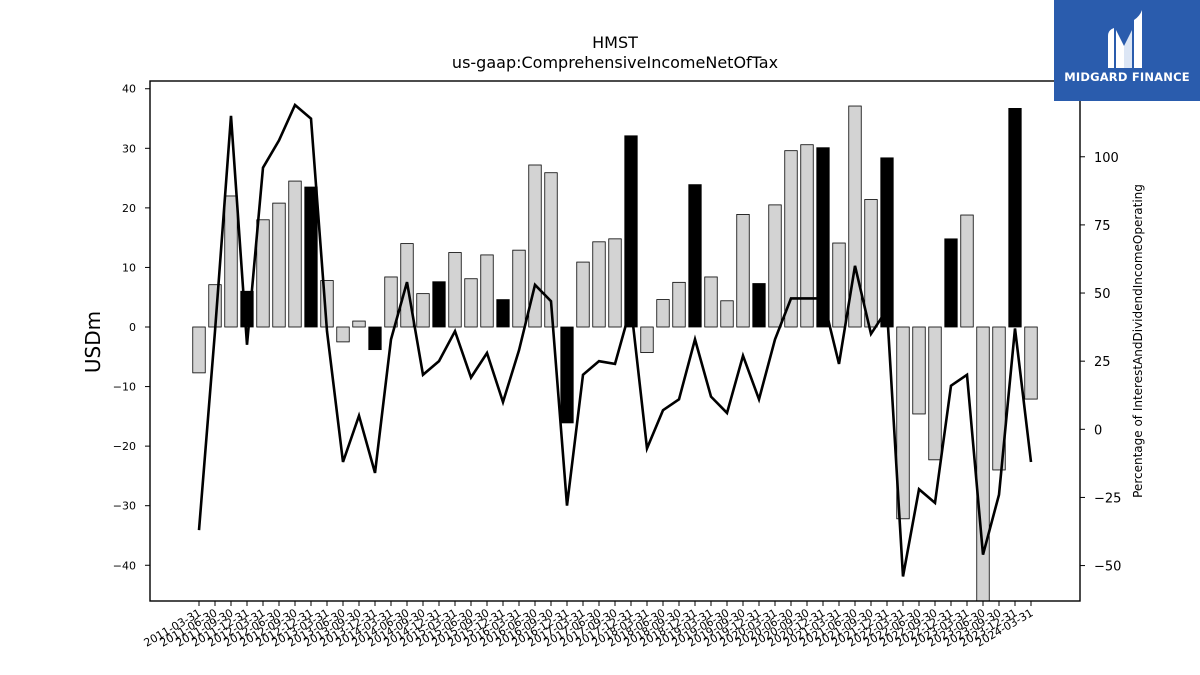 This screenshot has height=675, width=1200. What do you see at coordinates (615, 42) in the screenshot?
I see `chart-title: HMST` at bounding box center [615, 42].